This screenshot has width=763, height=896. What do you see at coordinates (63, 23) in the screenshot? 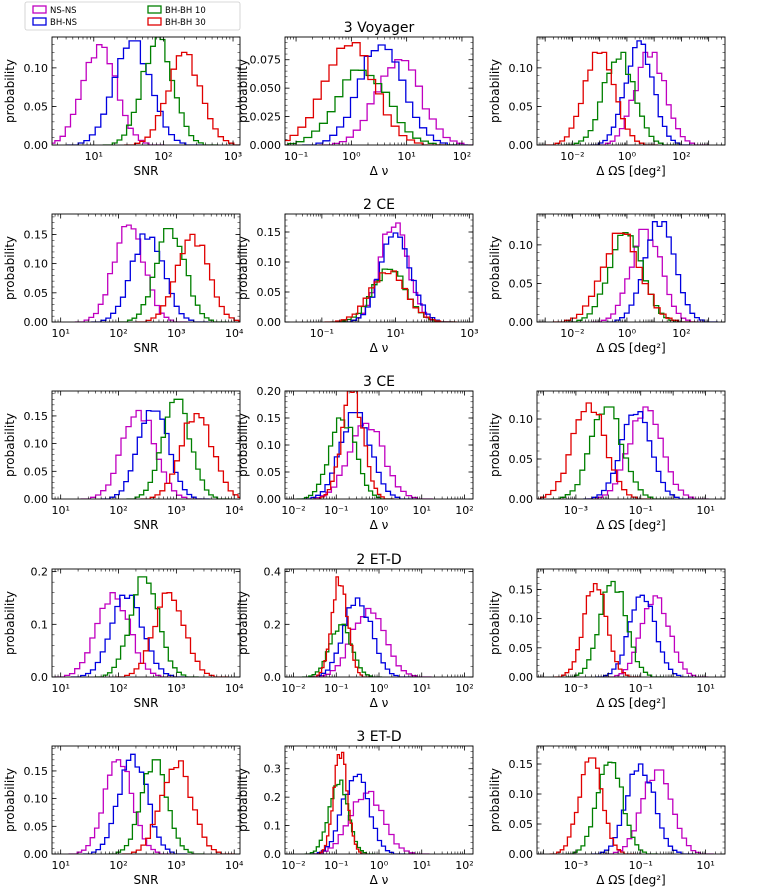
I see `legend-label-bh-ns: BH-NS` at bounding box center [63, 23].